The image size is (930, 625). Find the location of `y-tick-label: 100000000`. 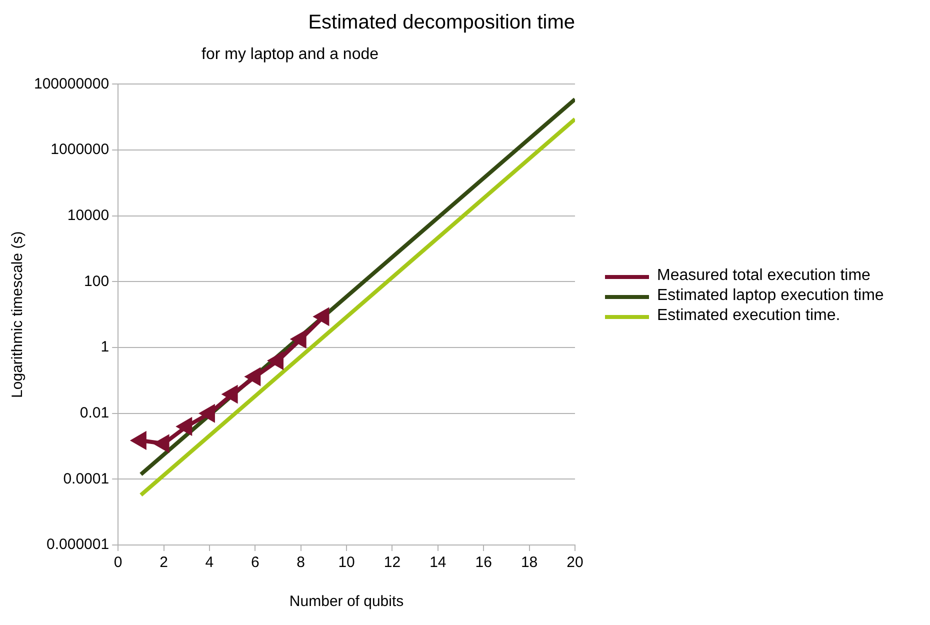

y-tick-label: 100000000 is located at coordinates (72, 83).